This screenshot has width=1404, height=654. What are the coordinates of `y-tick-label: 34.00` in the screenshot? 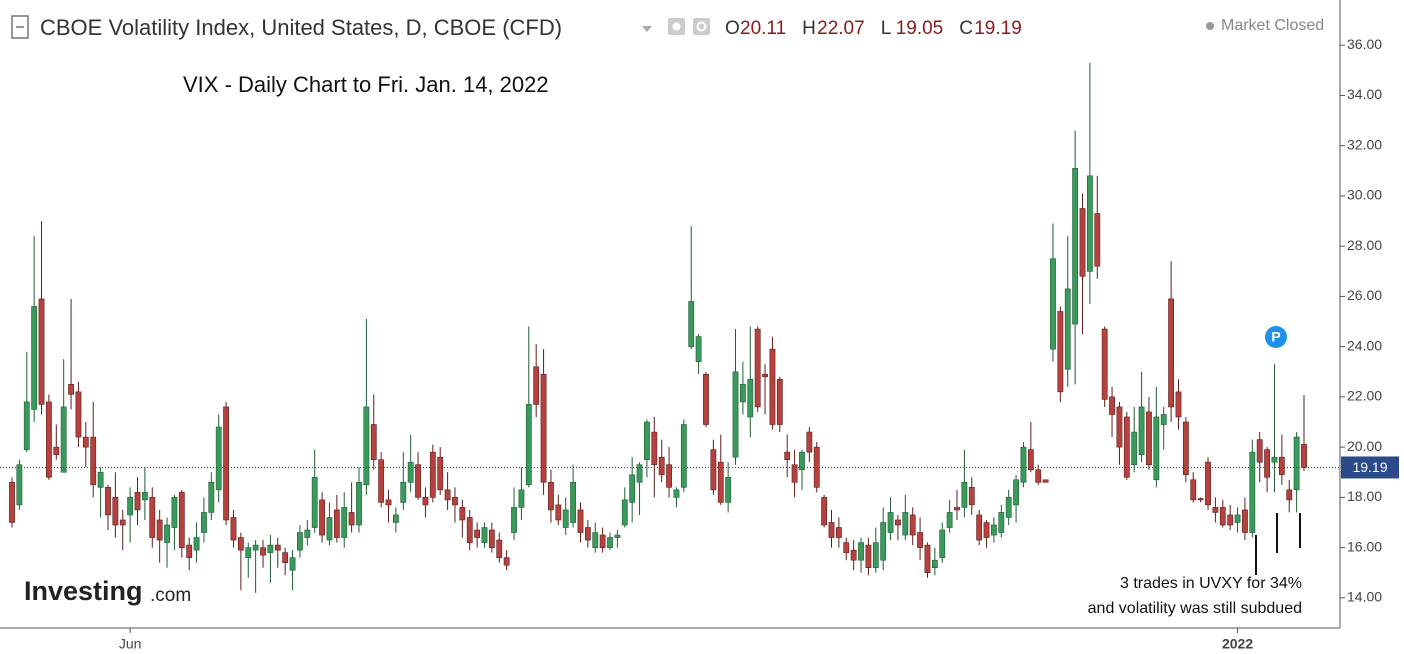 It's located at (1364, 94).